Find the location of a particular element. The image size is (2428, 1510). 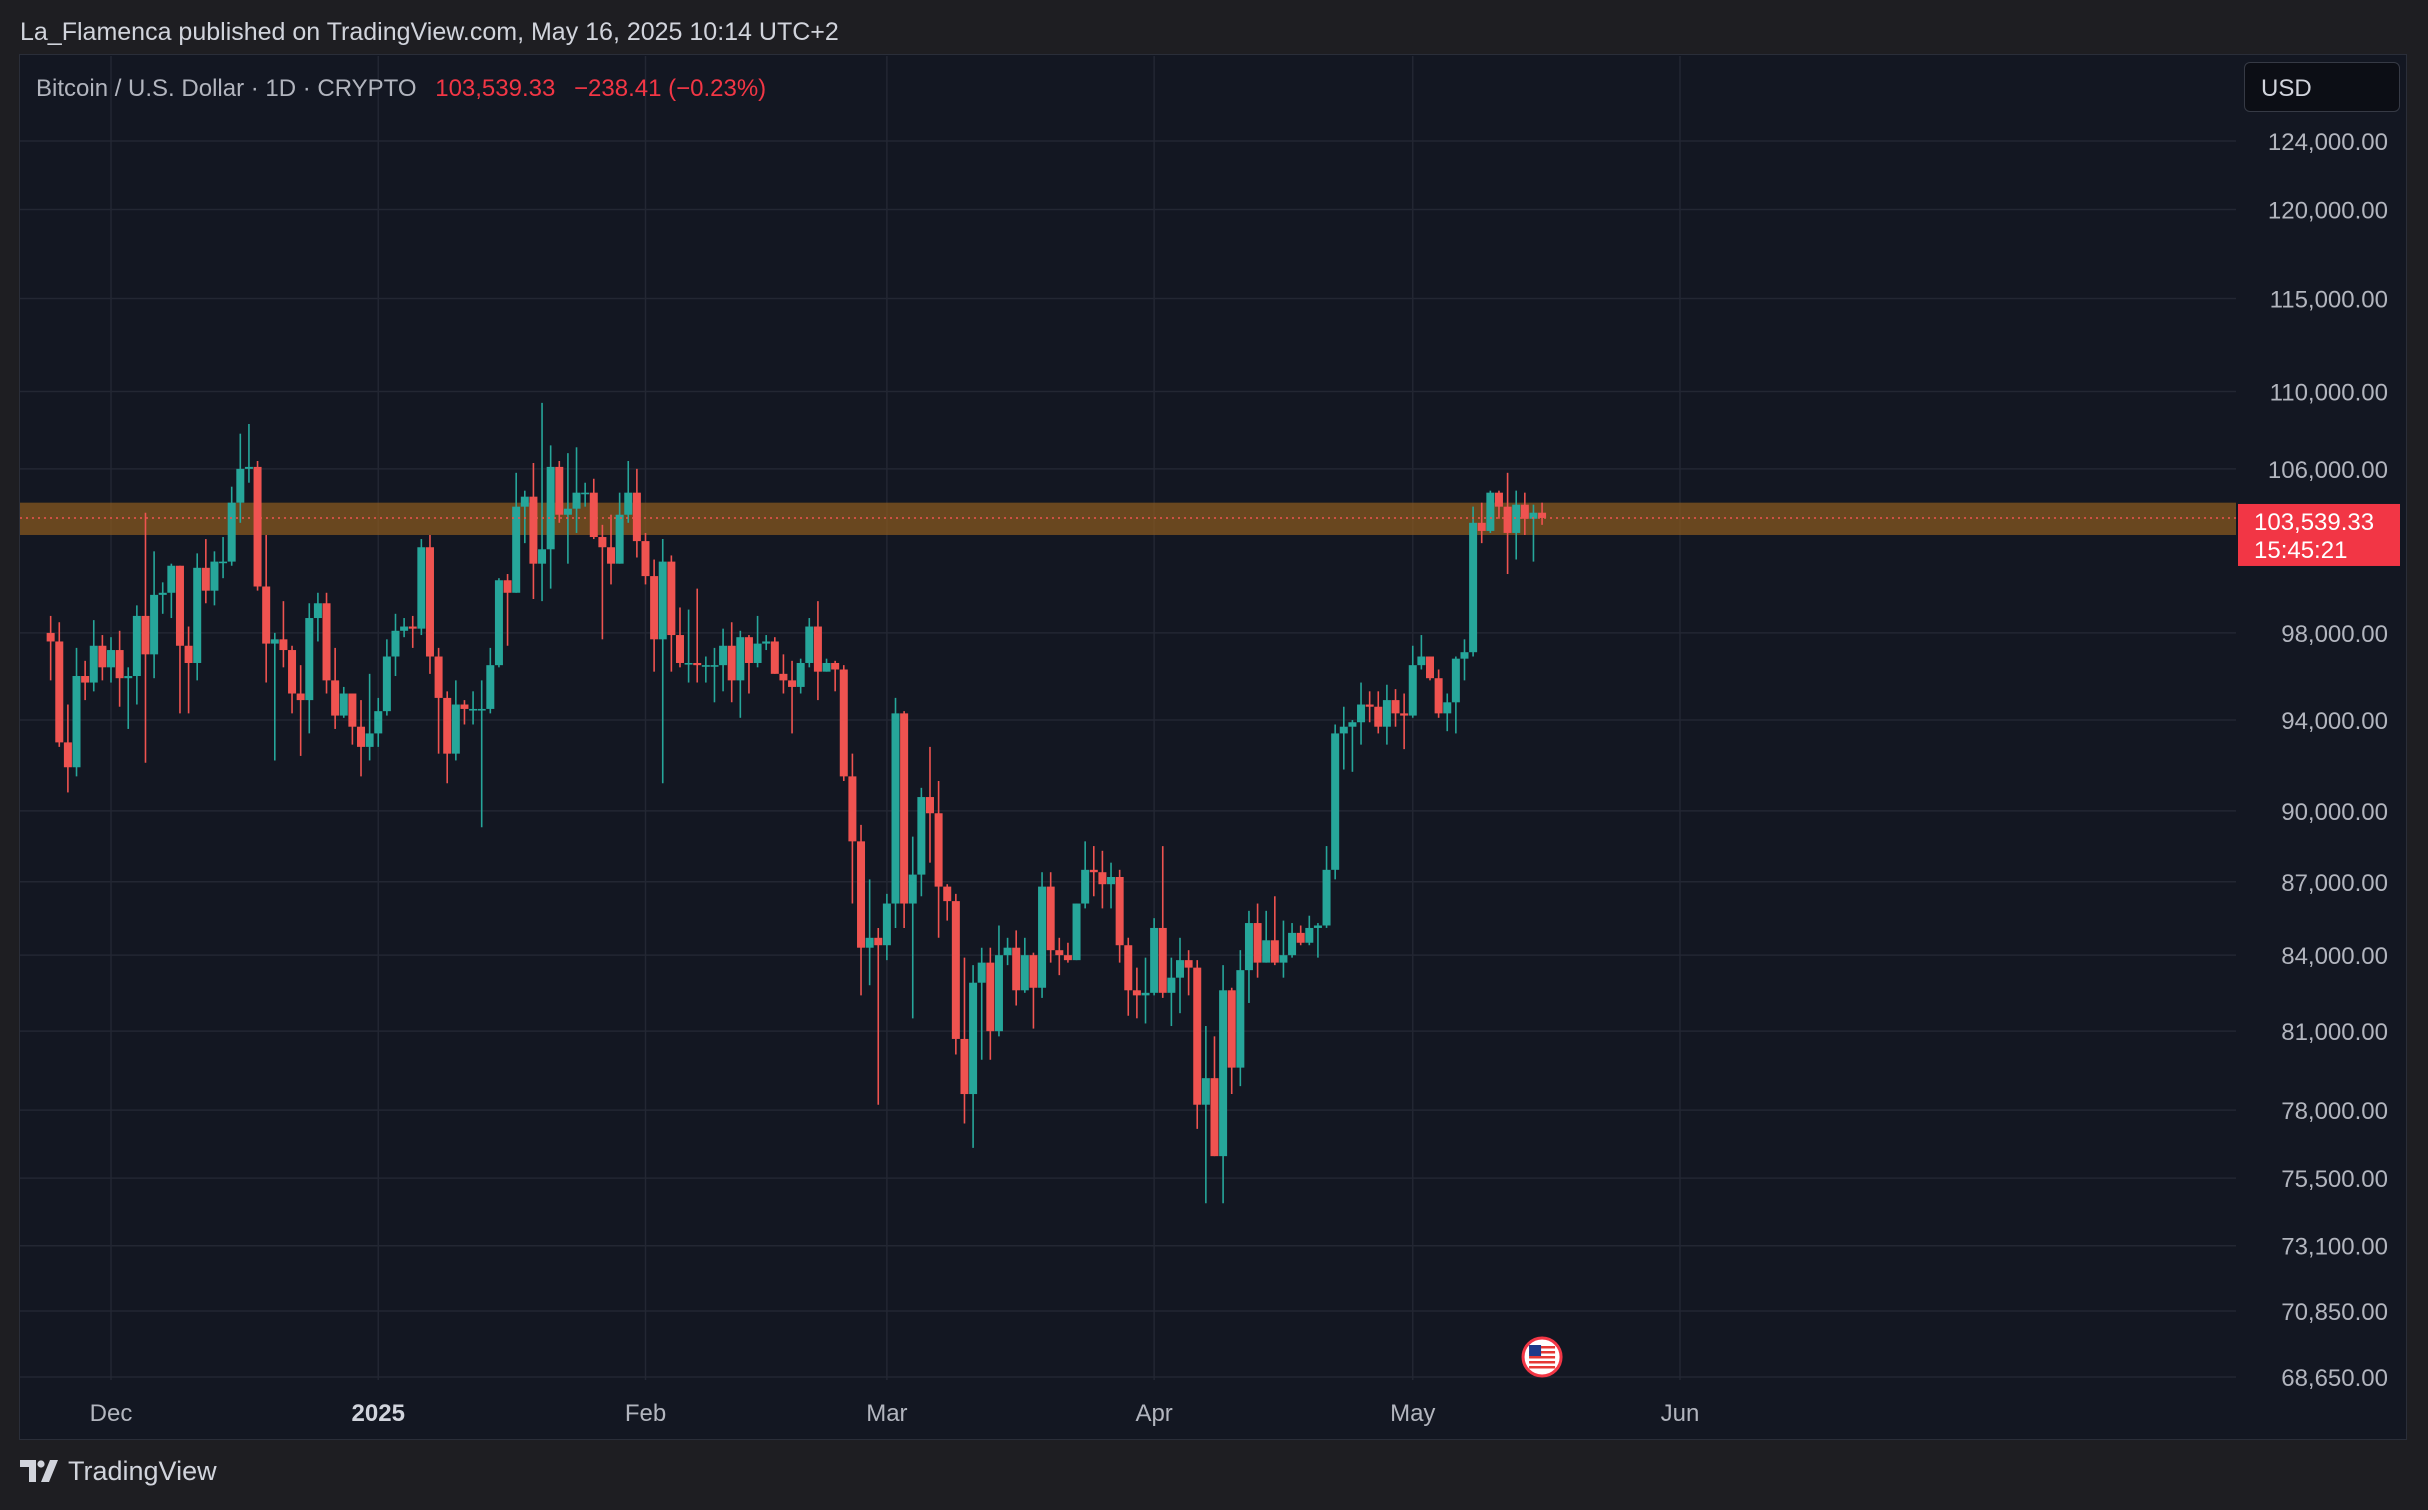

price-tick-label: 115,000.00 is located at coordinates (2329, 300).